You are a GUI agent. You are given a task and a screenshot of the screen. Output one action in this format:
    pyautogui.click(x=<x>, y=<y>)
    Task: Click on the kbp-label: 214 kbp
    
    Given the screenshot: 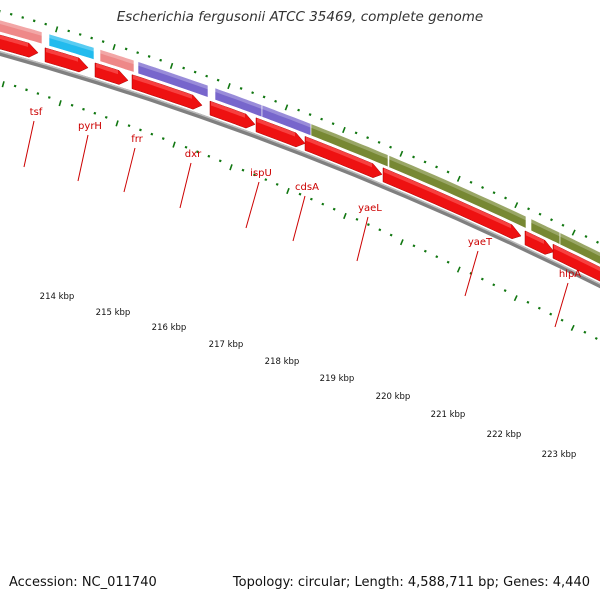 What is the action you would take?
    pyautogui.click(x=57, y=297)
    